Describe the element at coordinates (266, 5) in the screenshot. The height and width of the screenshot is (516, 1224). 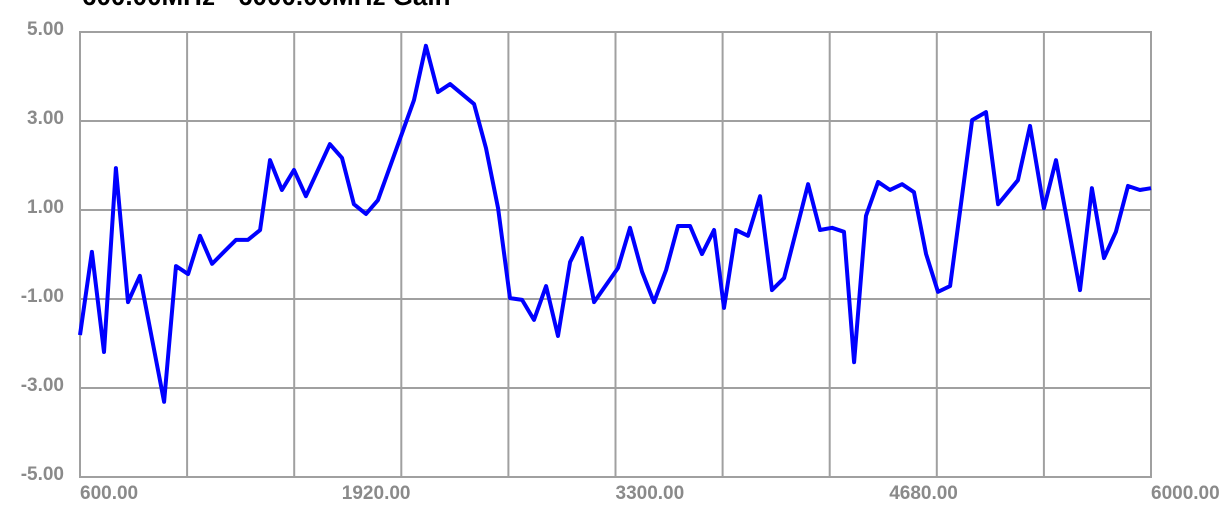
I see `chart-title: 600.00MHz - 6000.00MHz Gain` at that location.